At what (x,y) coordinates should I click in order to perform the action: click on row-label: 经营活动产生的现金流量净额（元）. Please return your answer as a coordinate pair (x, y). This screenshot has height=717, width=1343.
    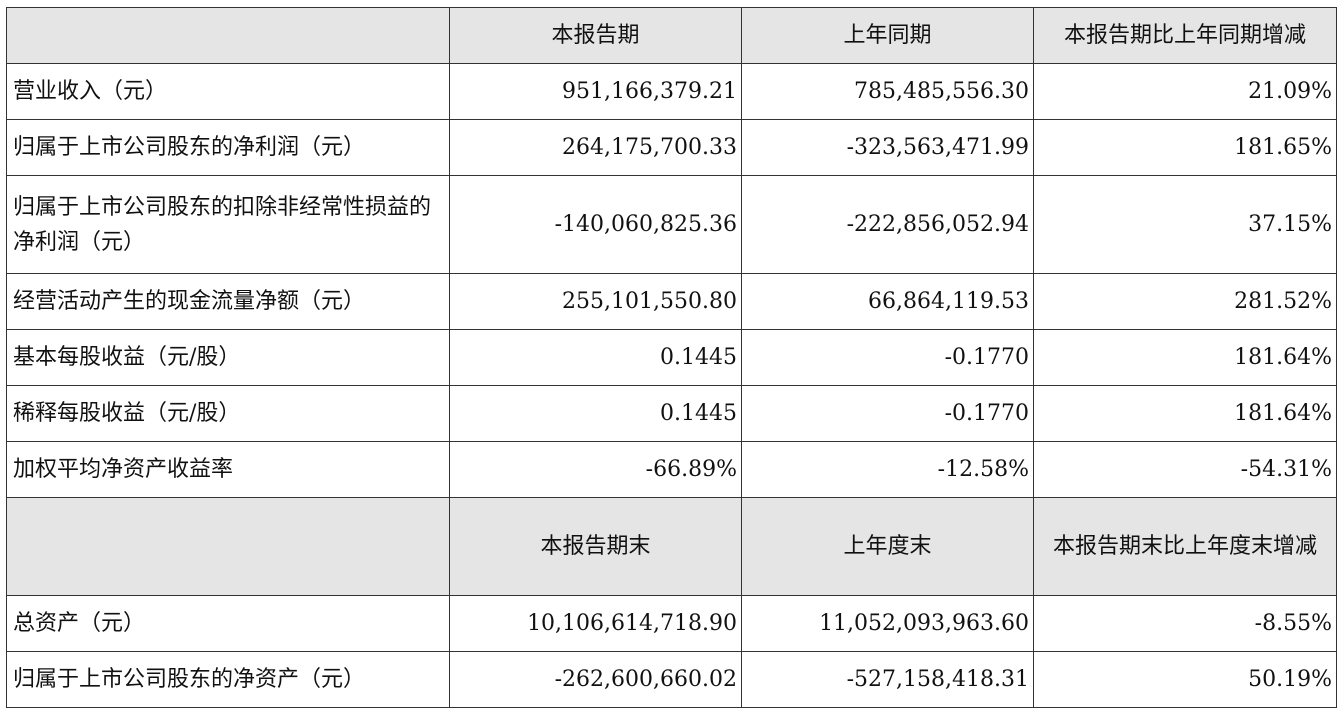
    Looking at the image, I should click on (228, 301).